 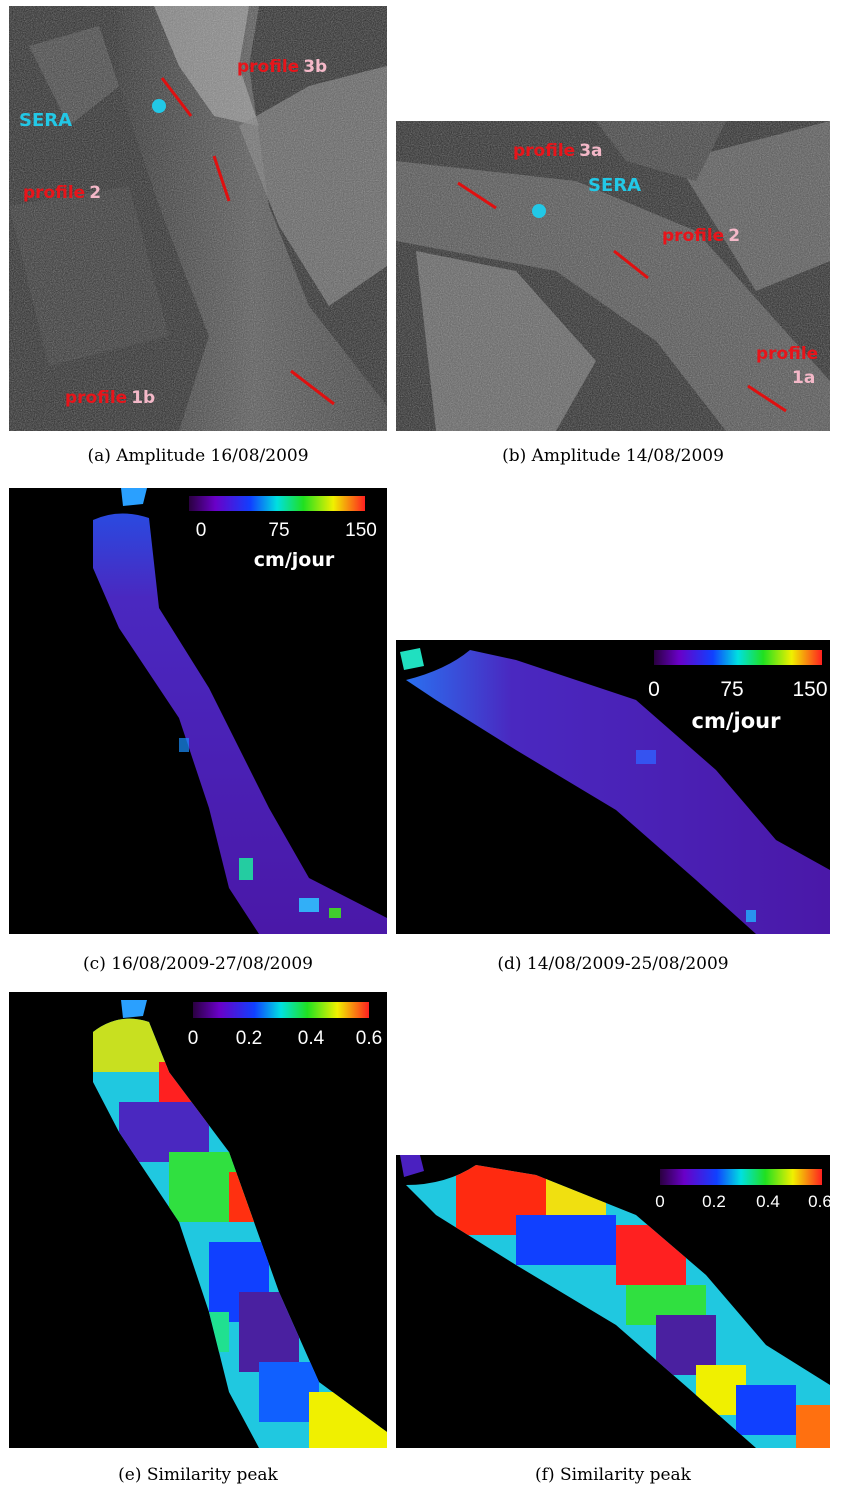 I want to click on profile-3a-line, so click(x=477, y=195).